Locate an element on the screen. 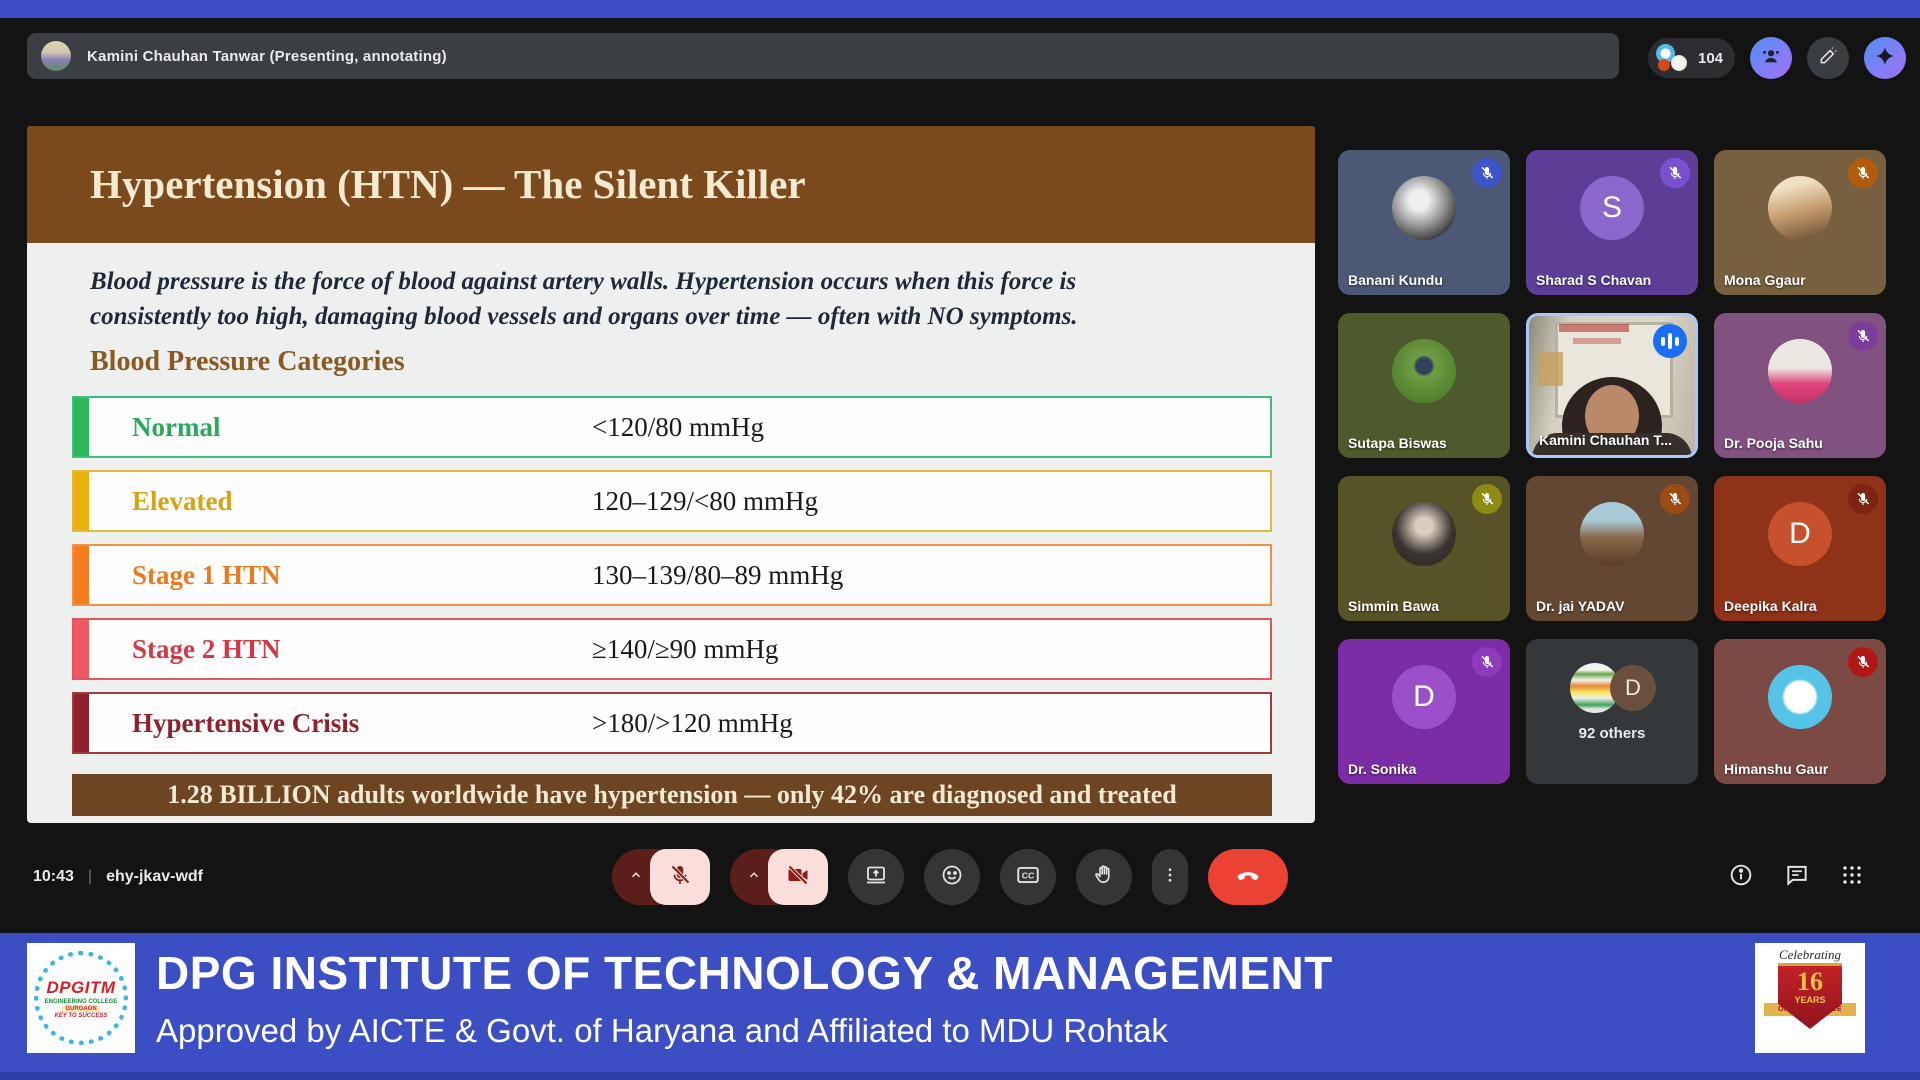  avatar-initial: D is located at coordinates (1424, 697).